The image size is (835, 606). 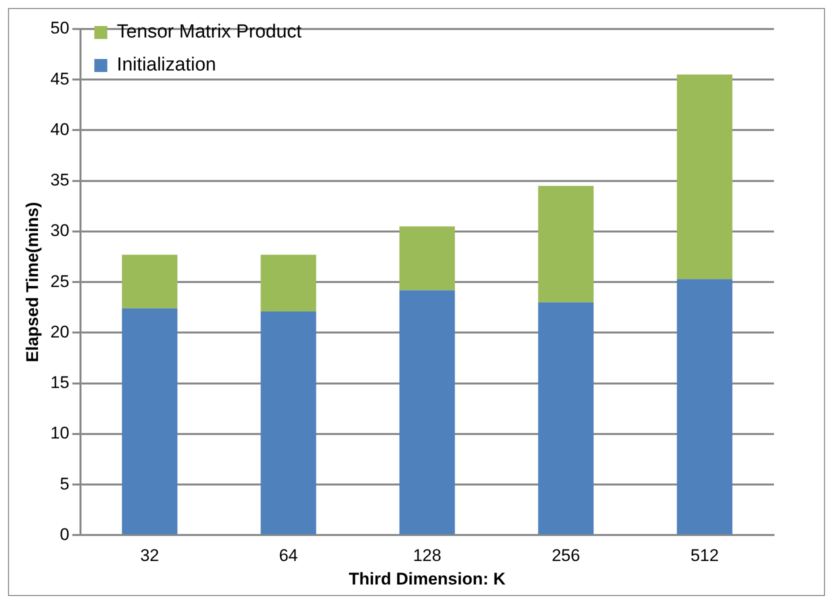 What do you see at coordinates (566, 556) in the screenshot?
I see `x-tick-label: 256` at bounding box center [566, 556].